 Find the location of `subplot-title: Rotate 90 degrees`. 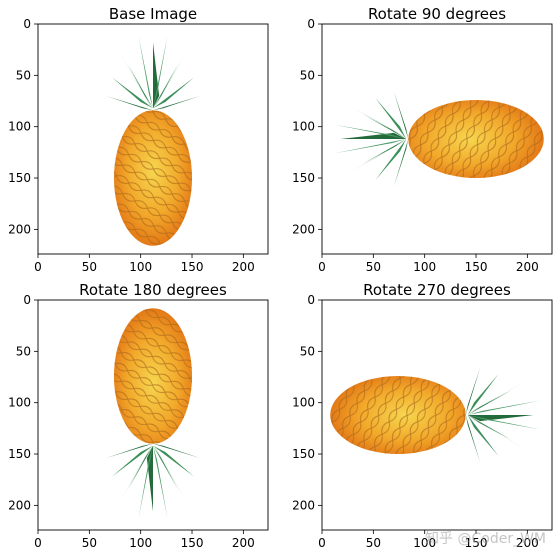

subplot-title: Rotate 90 degrees is located at coordinates (437, 14).